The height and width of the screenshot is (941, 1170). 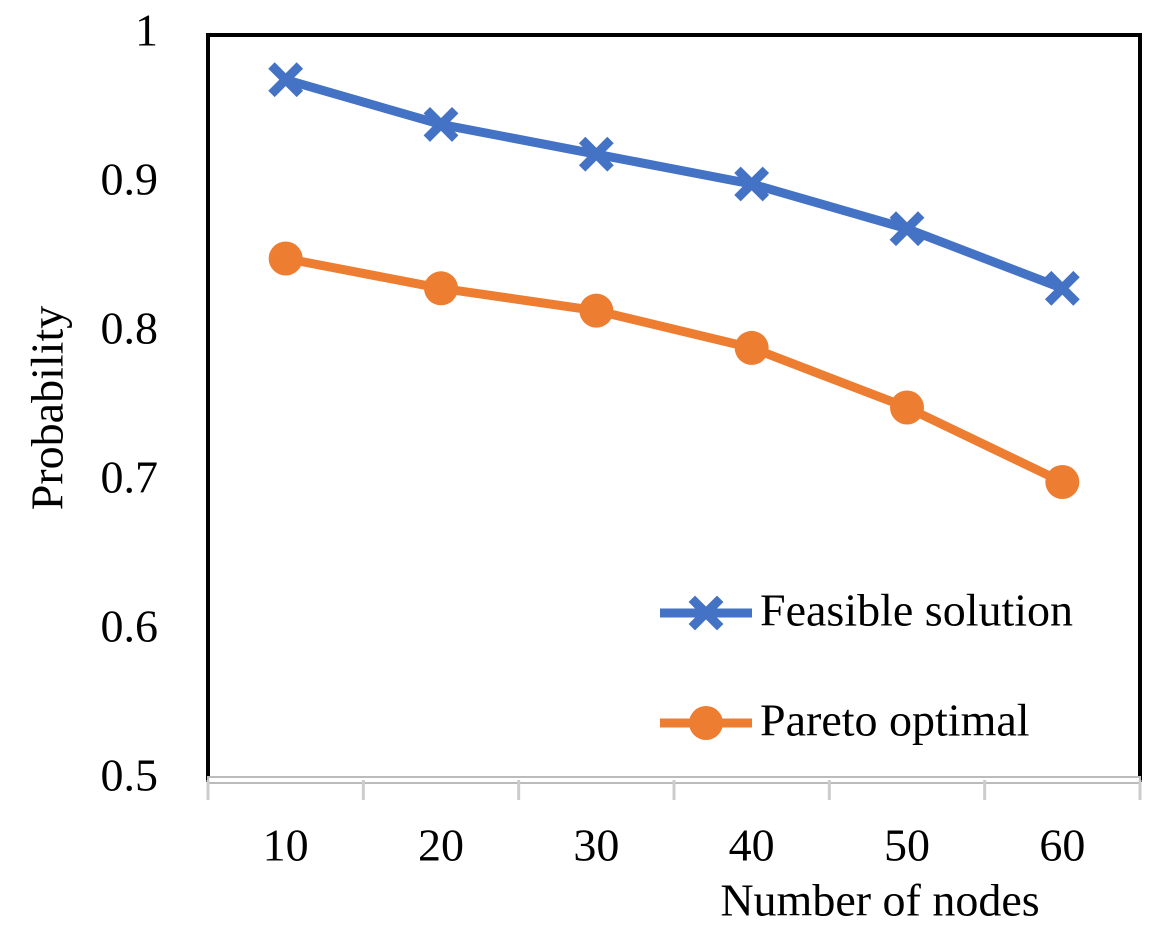 What do you see at coordinates (130, 626) in the screenshot?
I see `y-tick-label: 0.6` at bounding box center [130, 626].